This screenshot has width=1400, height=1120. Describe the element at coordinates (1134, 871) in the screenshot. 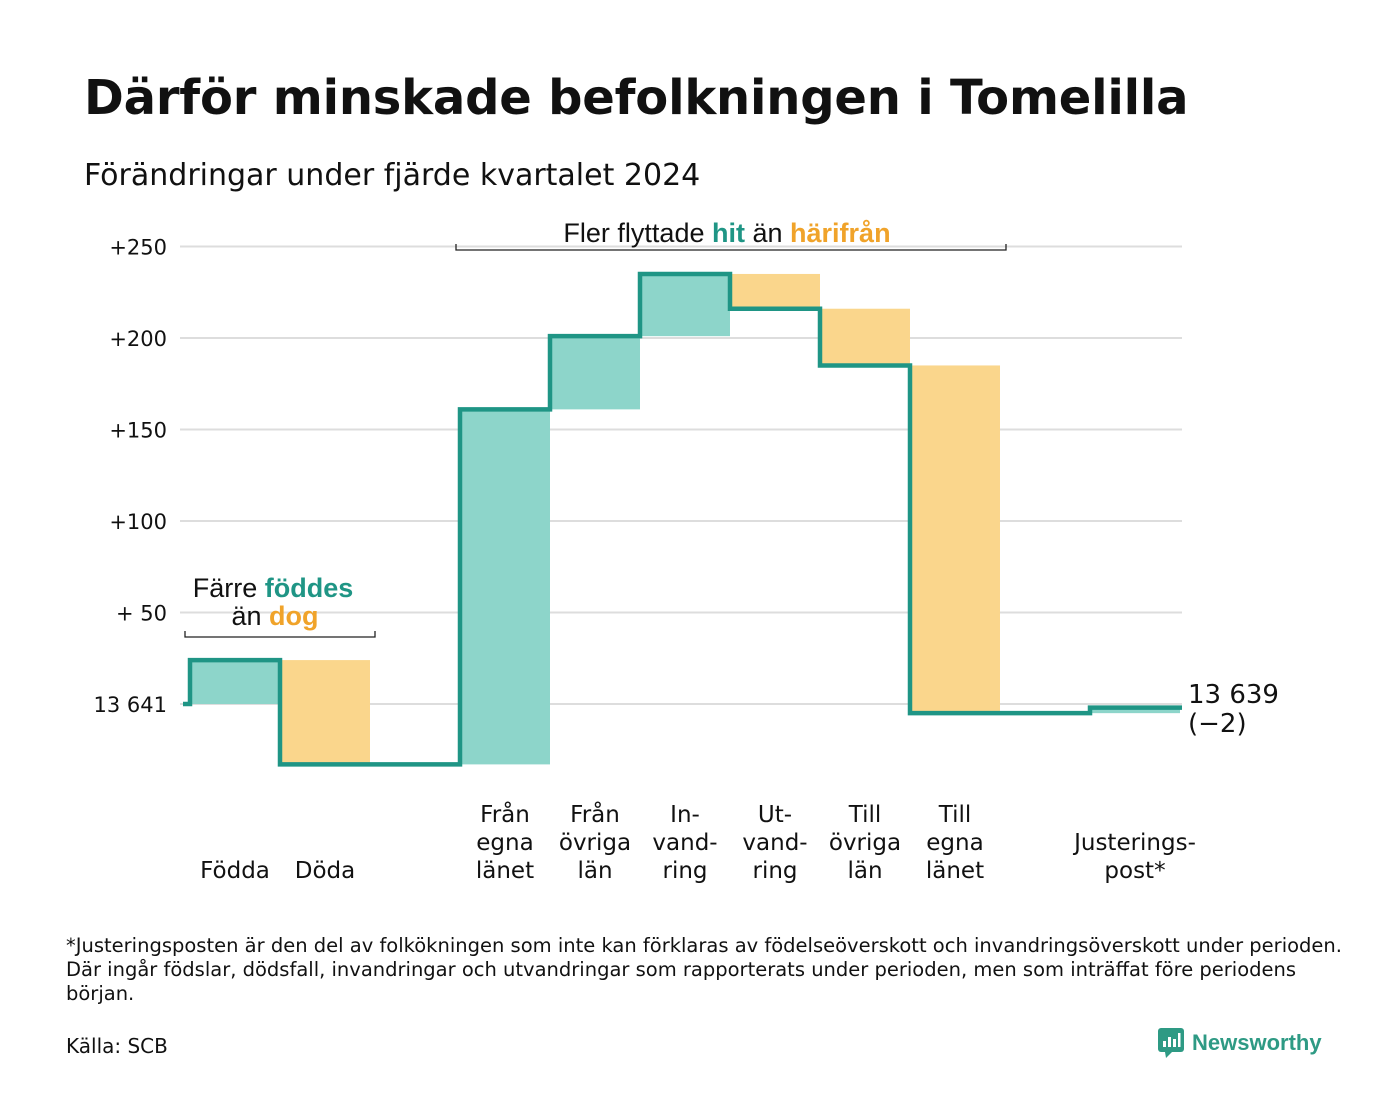

I see `category-label: post*` at that location.